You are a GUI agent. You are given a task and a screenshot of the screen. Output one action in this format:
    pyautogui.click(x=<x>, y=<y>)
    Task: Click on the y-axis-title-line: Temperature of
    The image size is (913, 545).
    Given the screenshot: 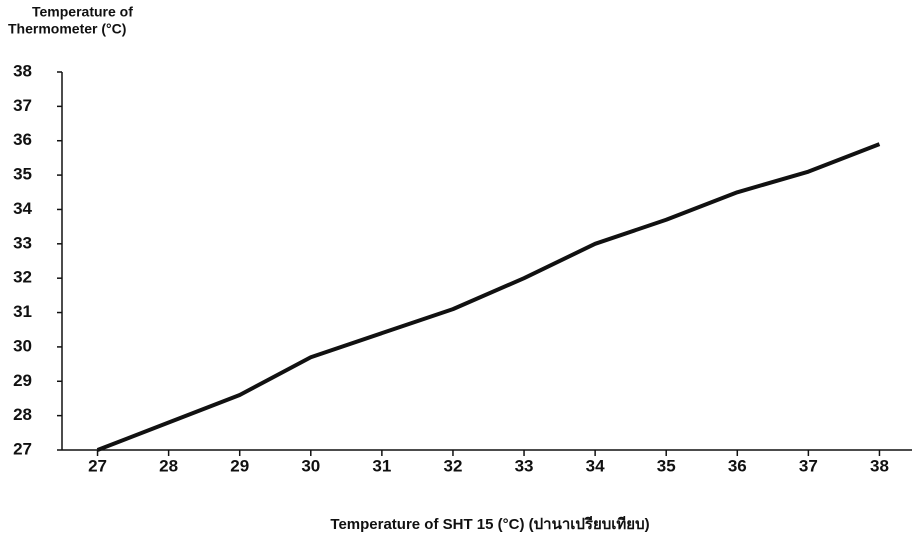 What is the action you would take?
    pyautogui.click(x=82, y=12)
    